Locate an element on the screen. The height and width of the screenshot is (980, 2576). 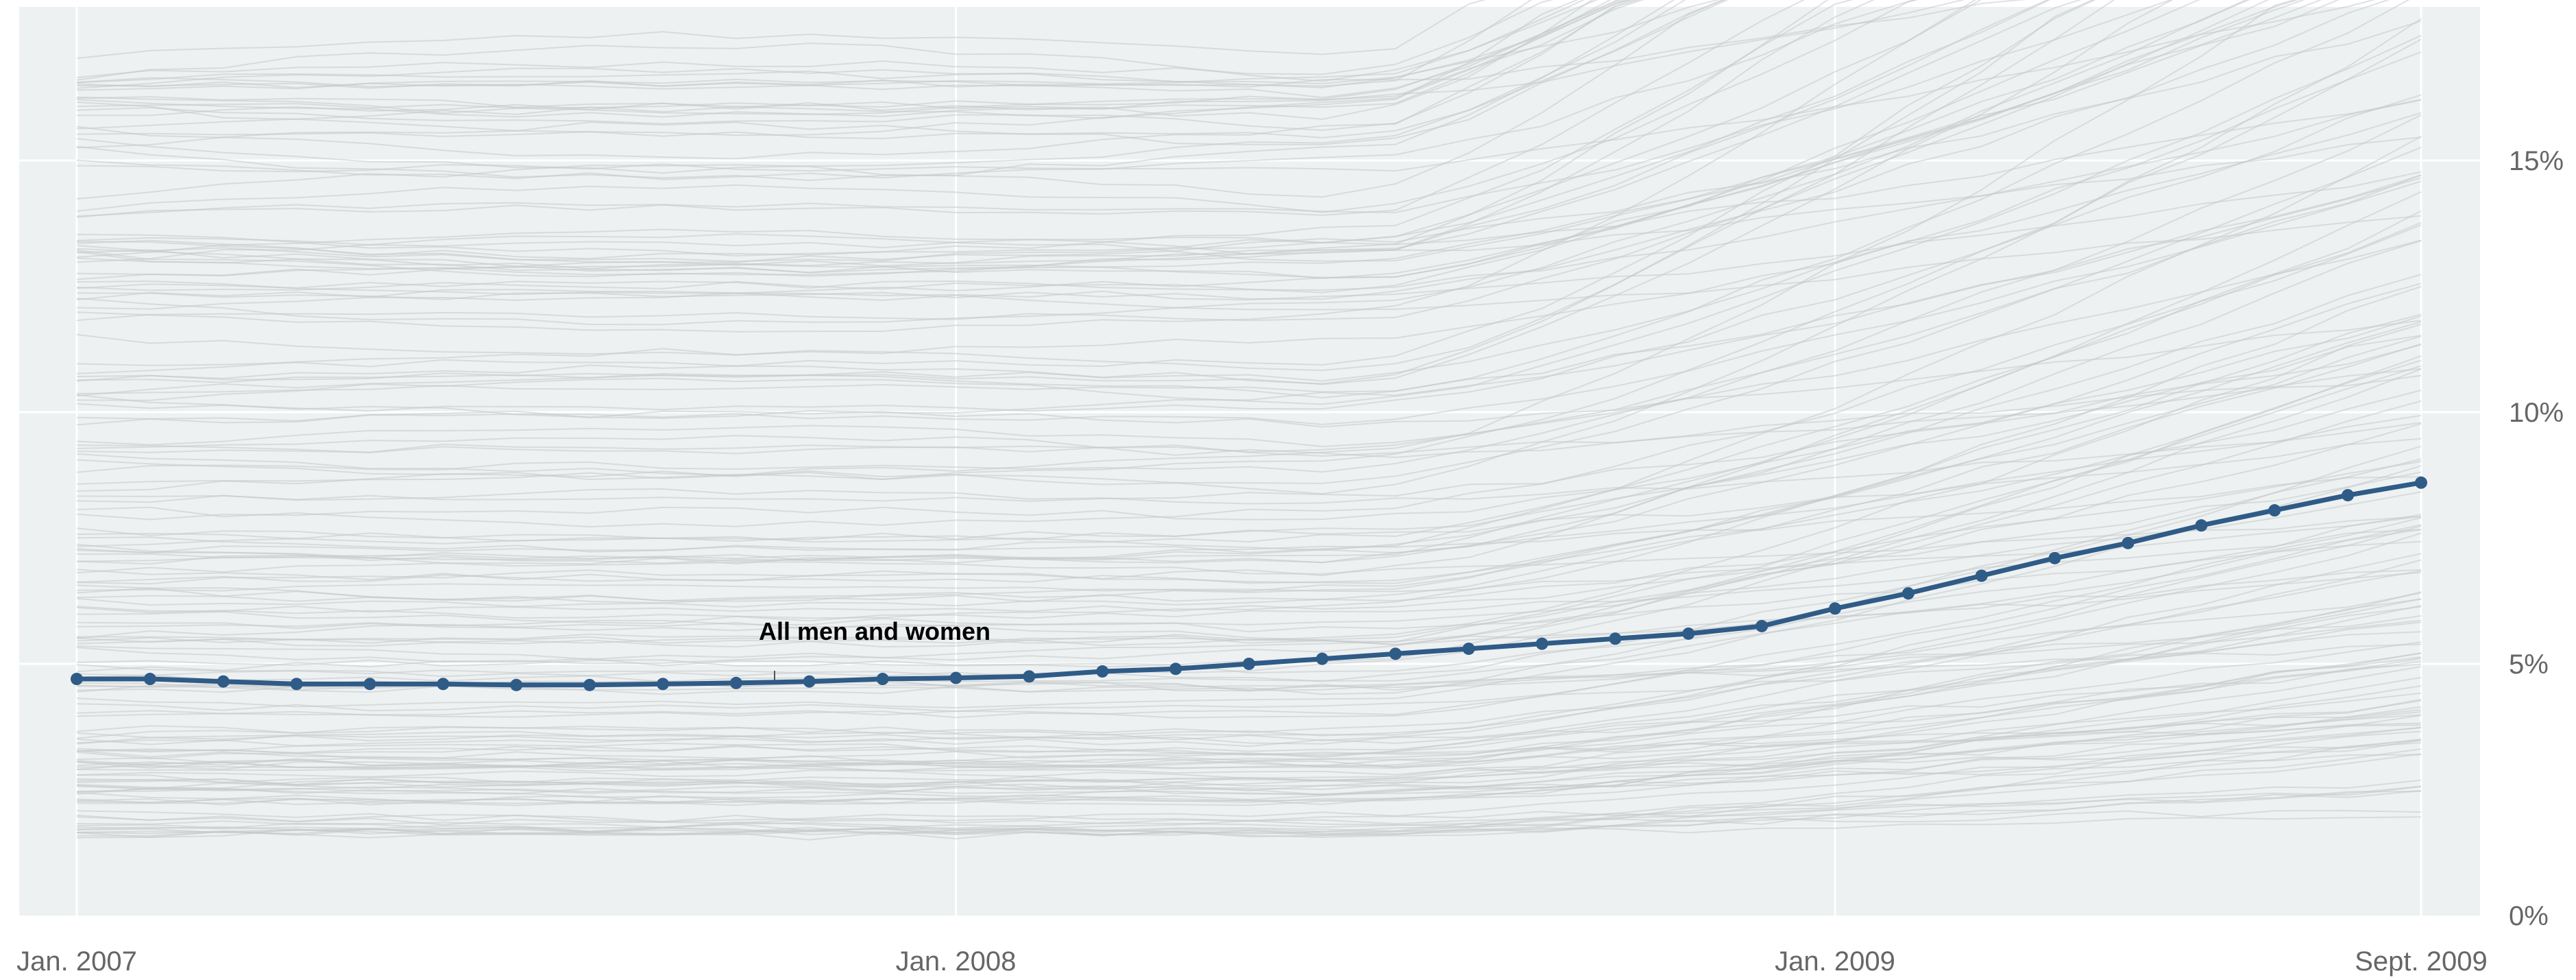
y-tick-label: 10% is located at coordinates (2536, 413).